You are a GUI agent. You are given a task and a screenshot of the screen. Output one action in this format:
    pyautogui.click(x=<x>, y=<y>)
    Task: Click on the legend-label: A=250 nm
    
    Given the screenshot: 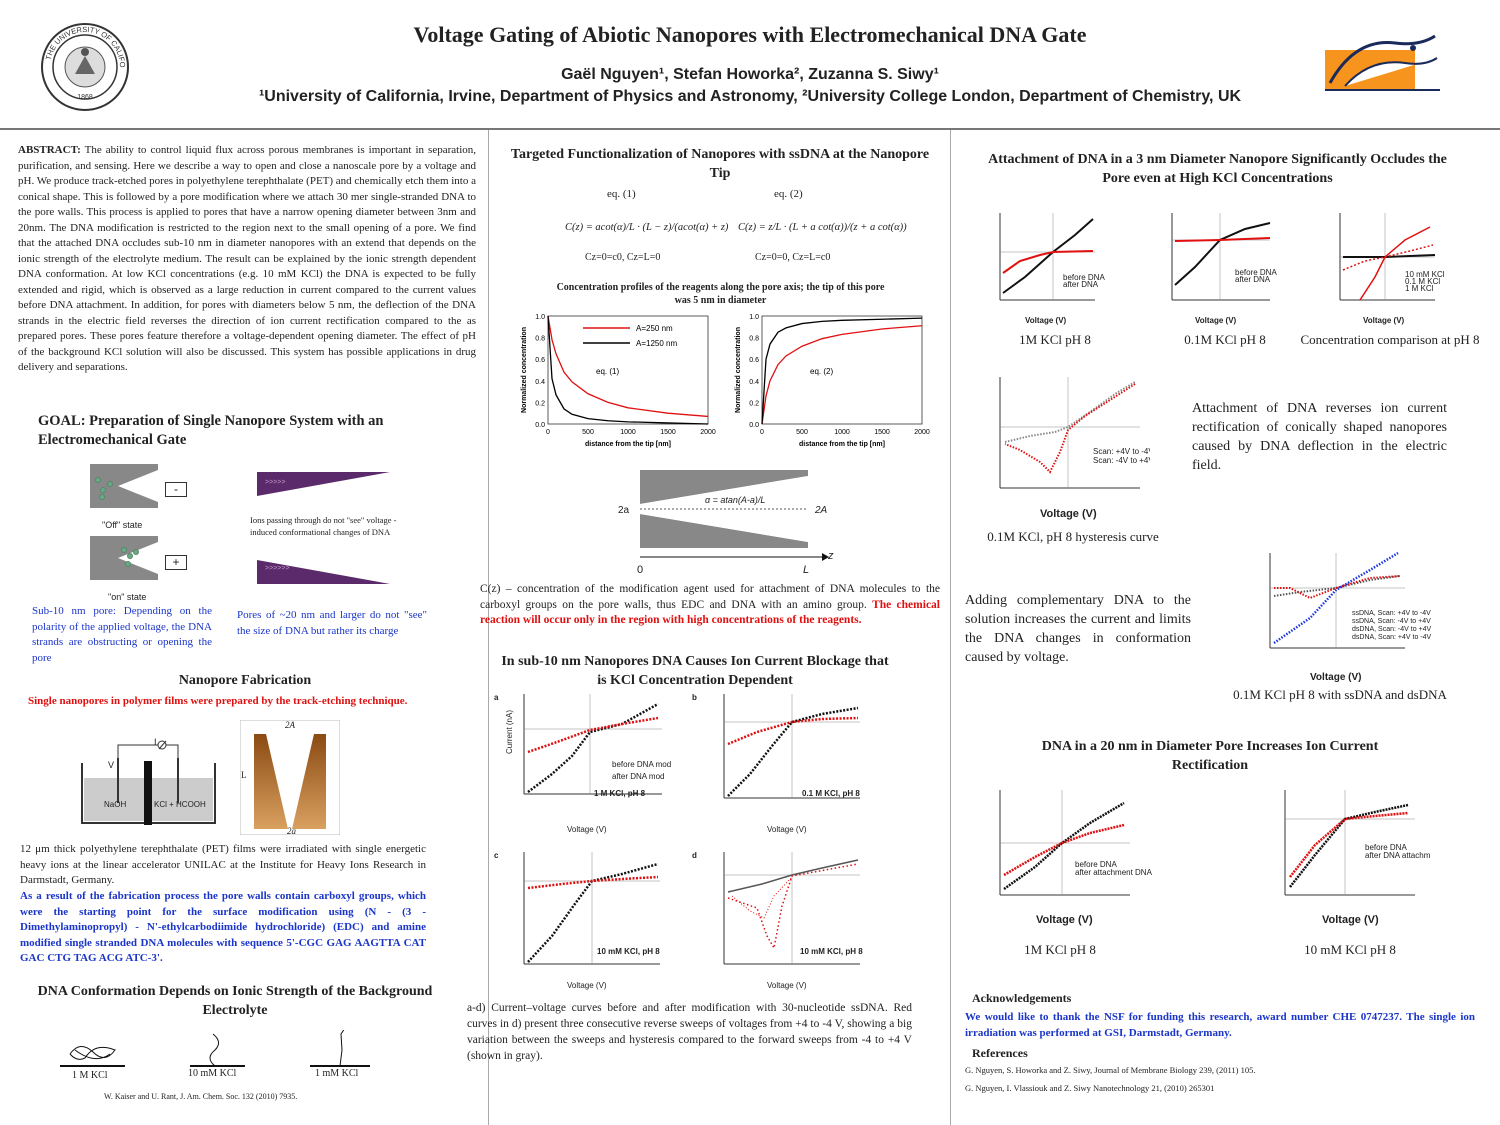 What is the action you would take?
    pyautogui.click(x=654, y=328)
    